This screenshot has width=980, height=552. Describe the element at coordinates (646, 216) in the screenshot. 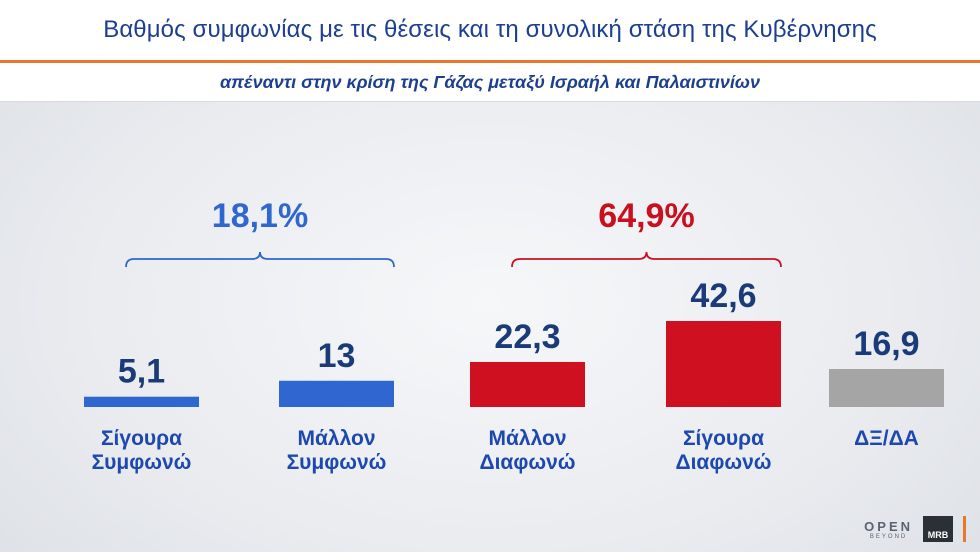

I see `group-total-label-1: 64,9%` at that location.